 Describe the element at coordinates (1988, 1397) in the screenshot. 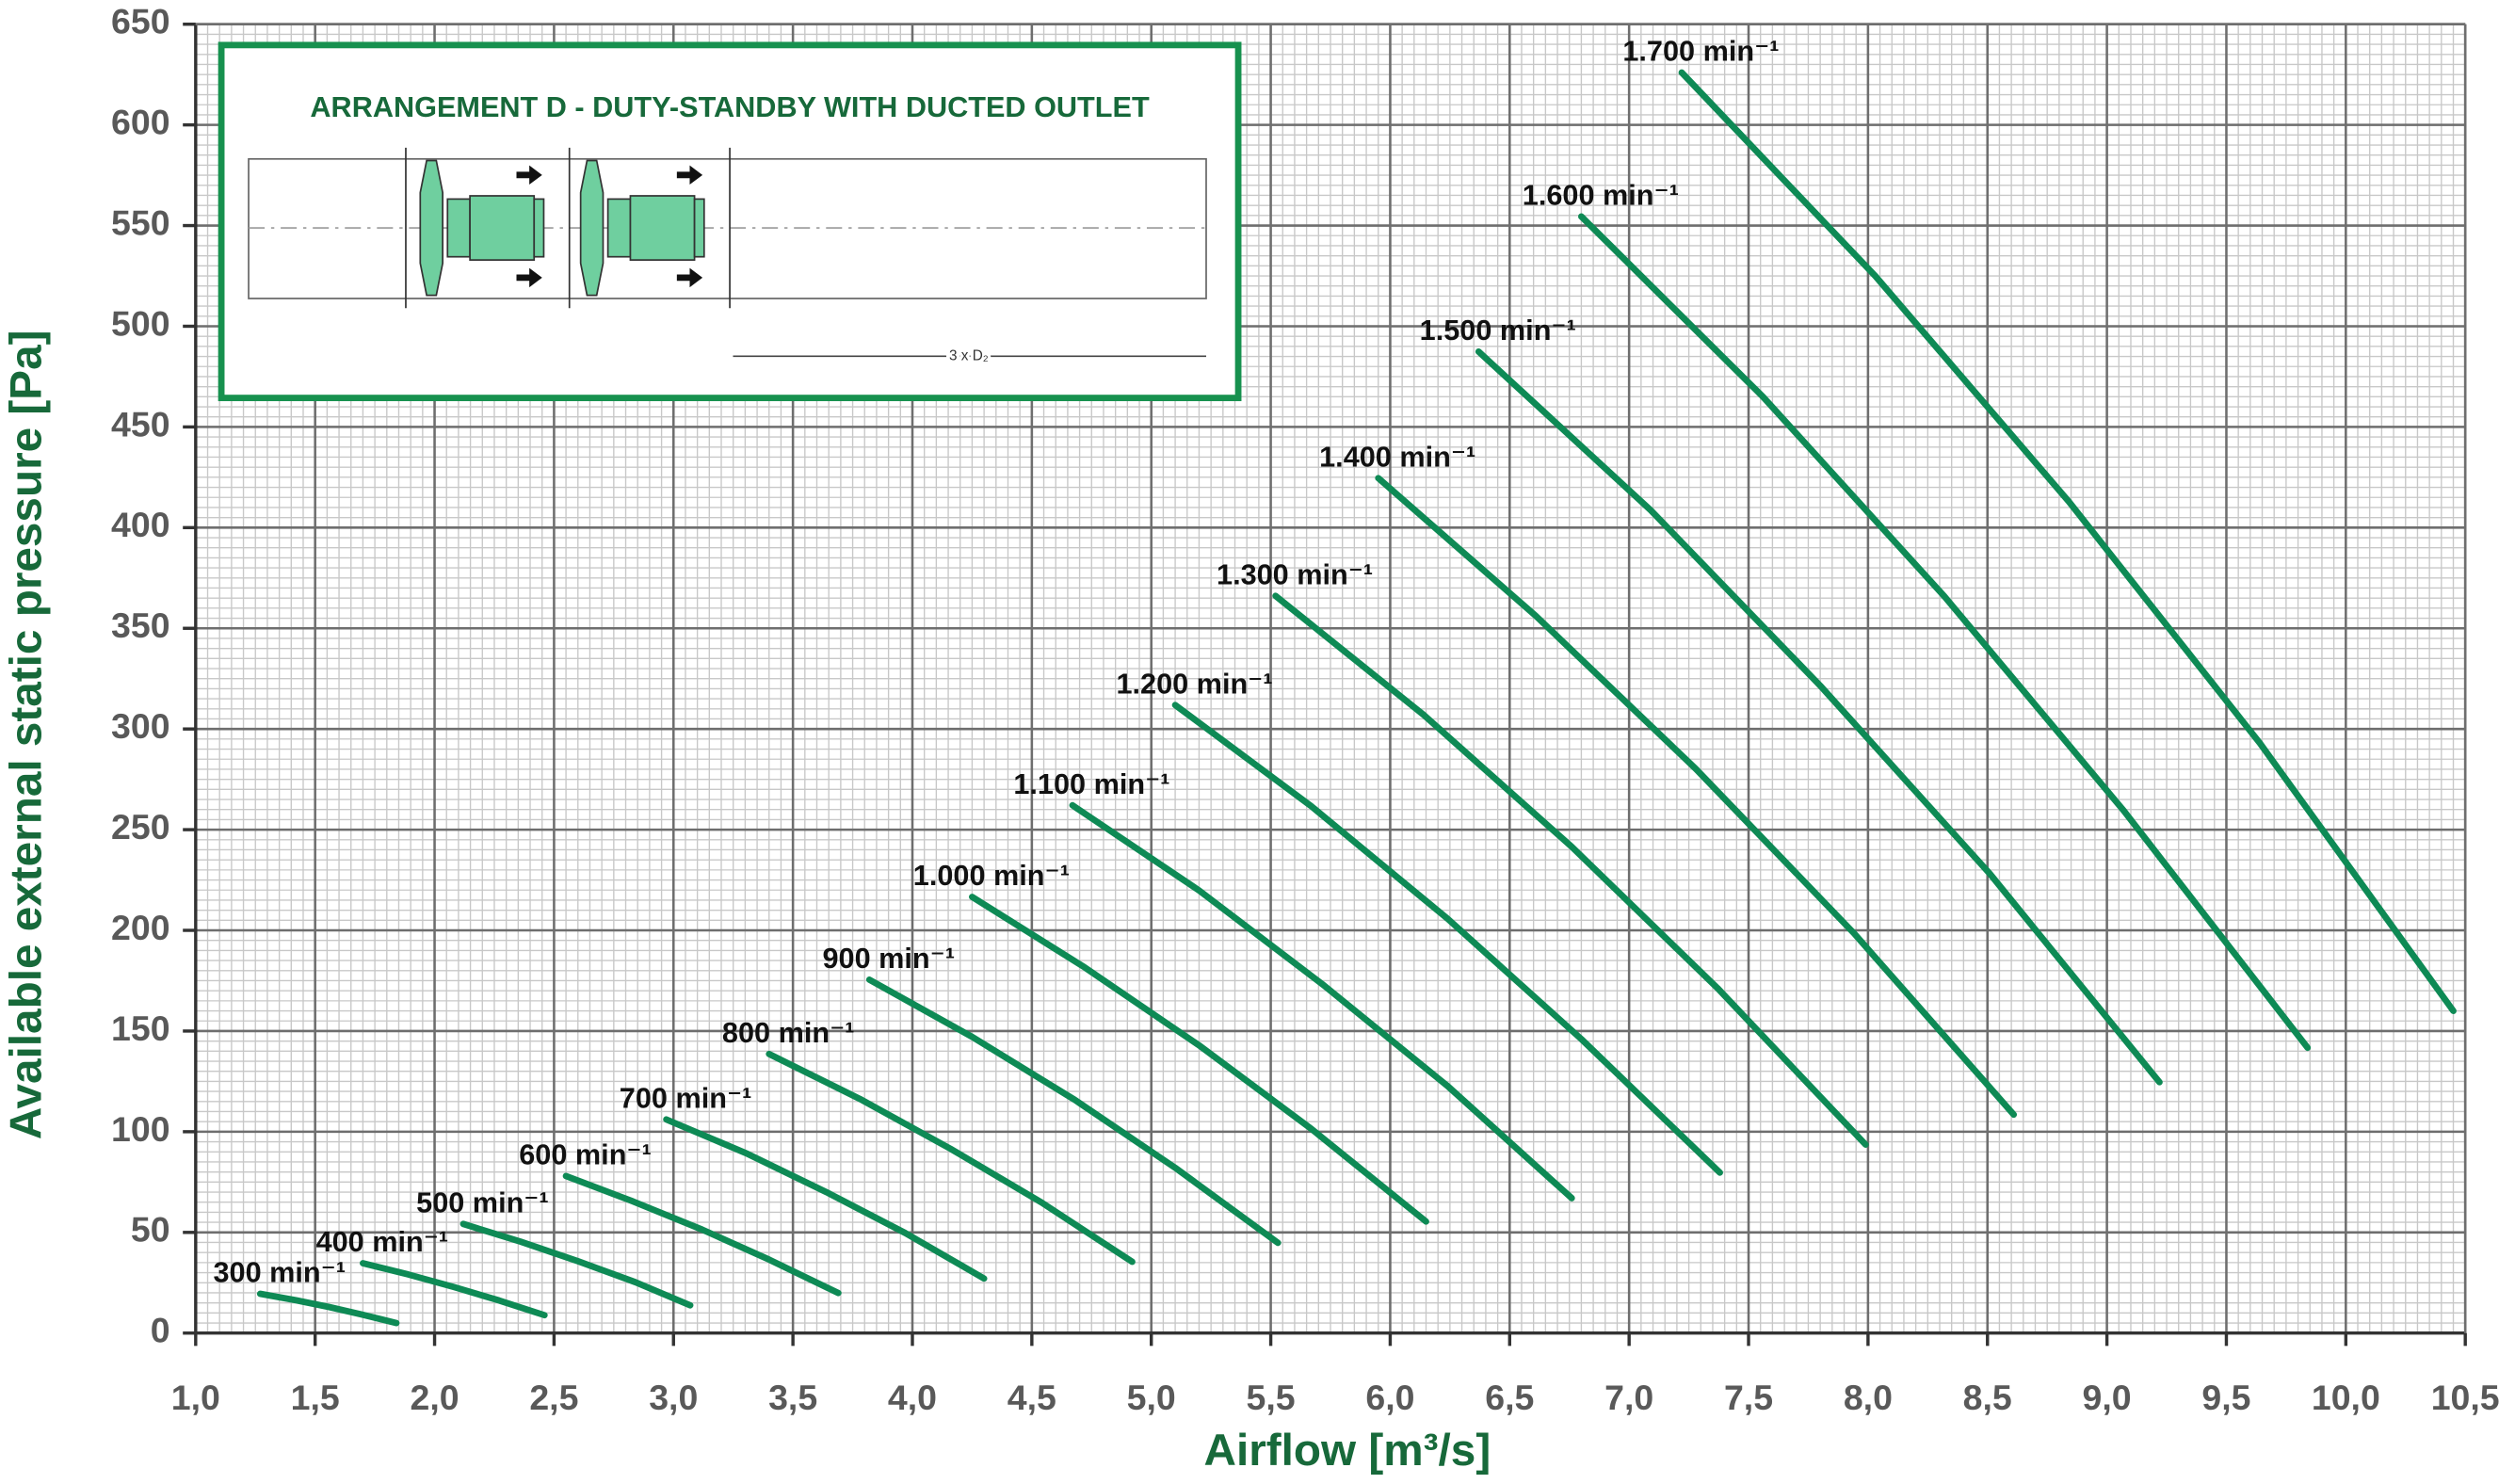

I see `x-tick-label: 8,5` at that location.